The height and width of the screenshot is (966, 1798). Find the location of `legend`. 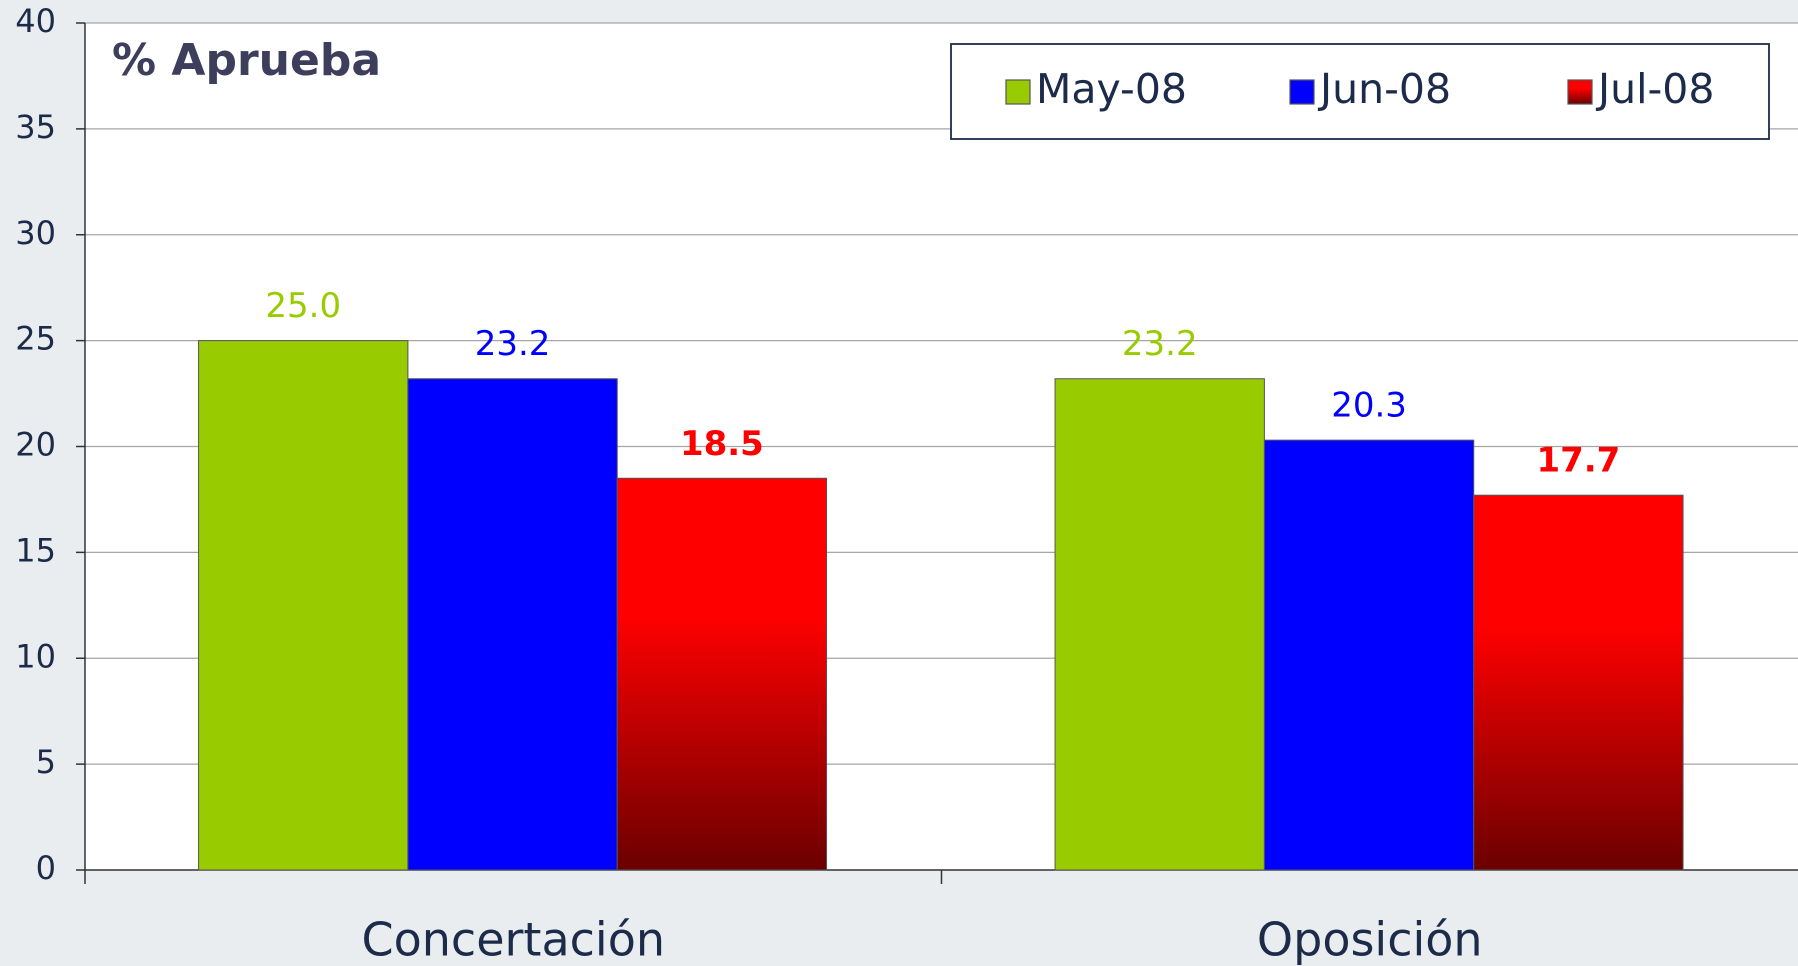

legend is located at coordinates (1360, 91).